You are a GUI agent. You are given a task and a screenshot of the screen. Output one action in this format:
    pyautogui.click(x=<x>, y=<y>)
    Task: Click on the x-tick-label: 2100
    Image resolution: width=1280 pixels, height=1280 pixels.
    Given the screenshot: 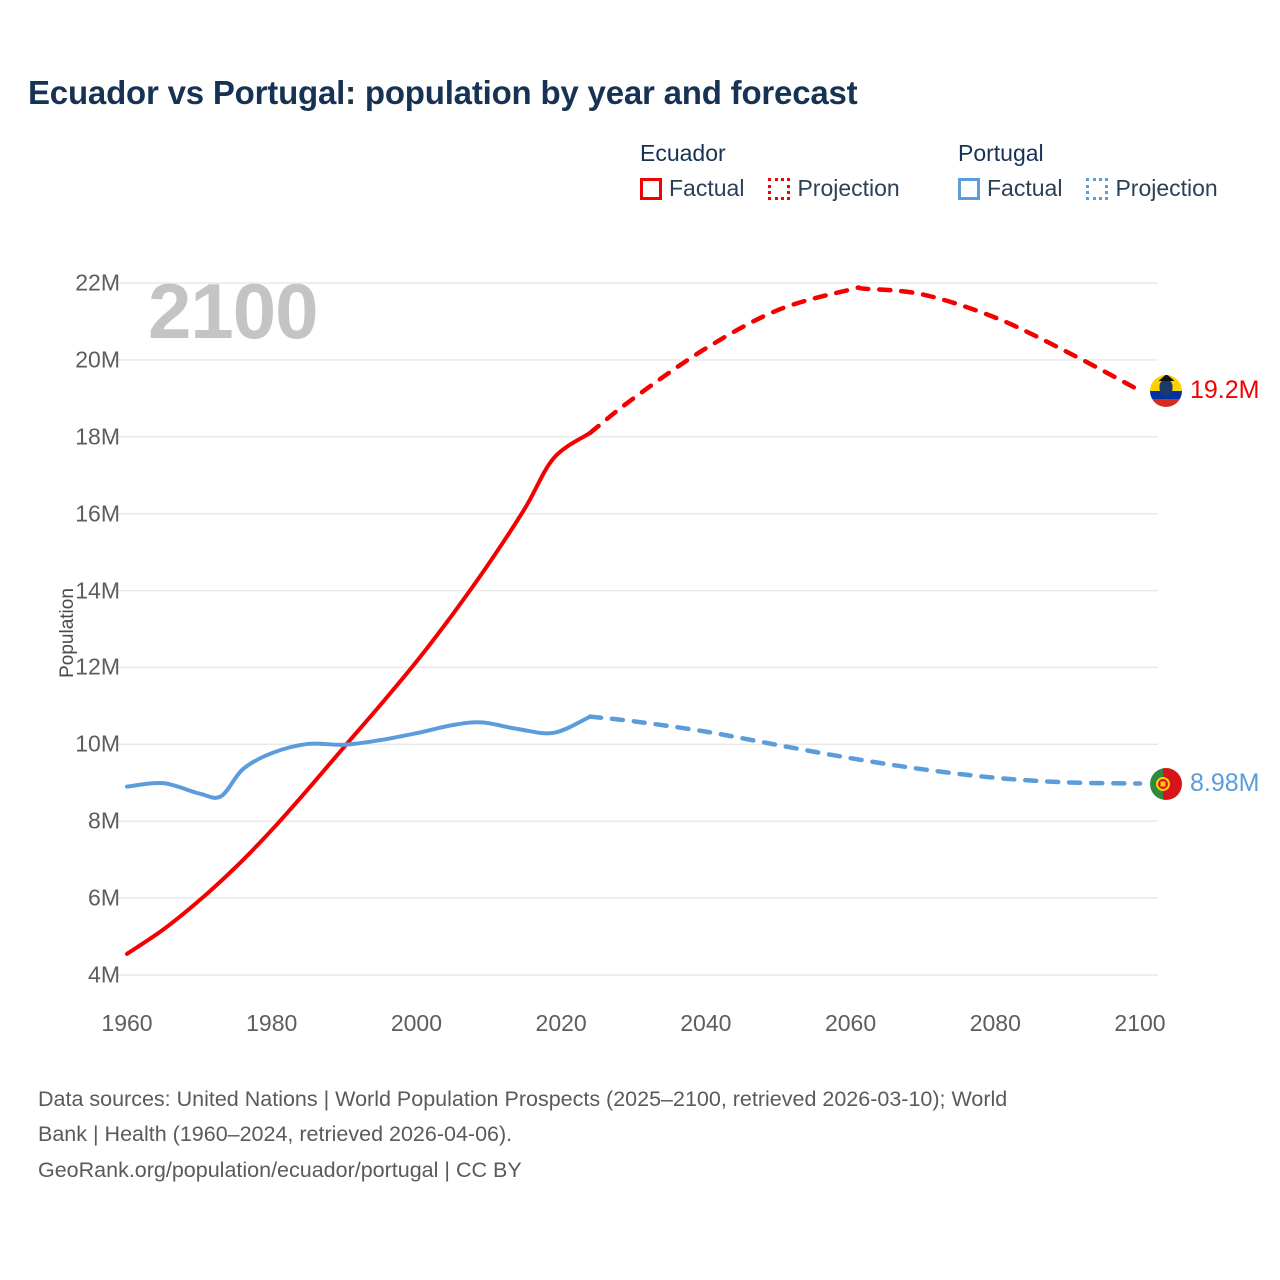 What is the action you would take?
    pyautogui.click(x=1140, y=1023)
    